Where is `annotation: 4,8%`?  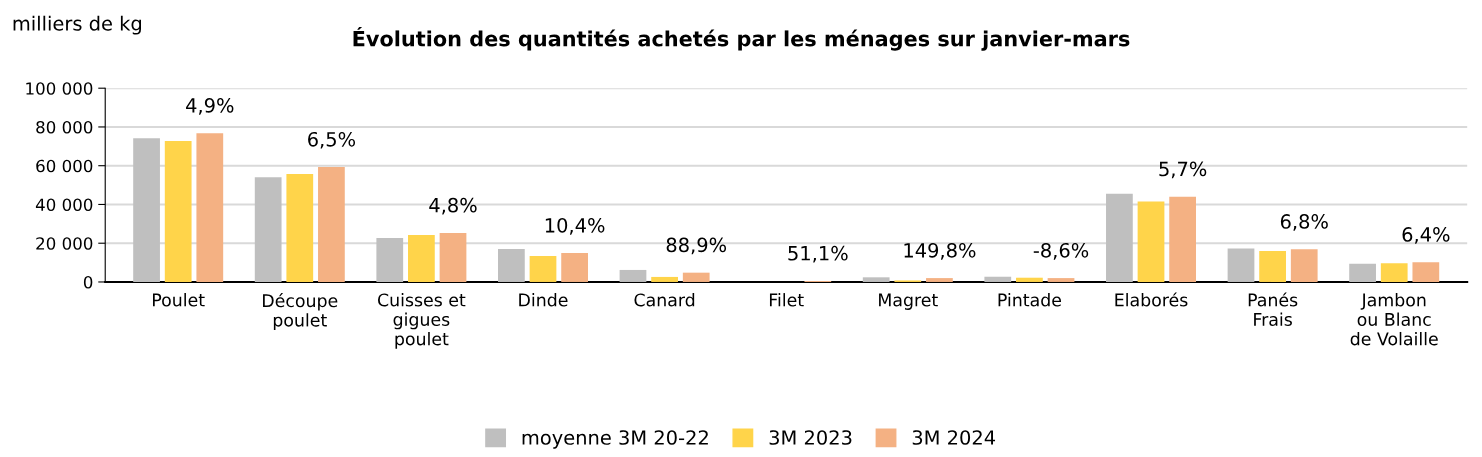 annotation: 4,8% is located at coordinates (453, 206).